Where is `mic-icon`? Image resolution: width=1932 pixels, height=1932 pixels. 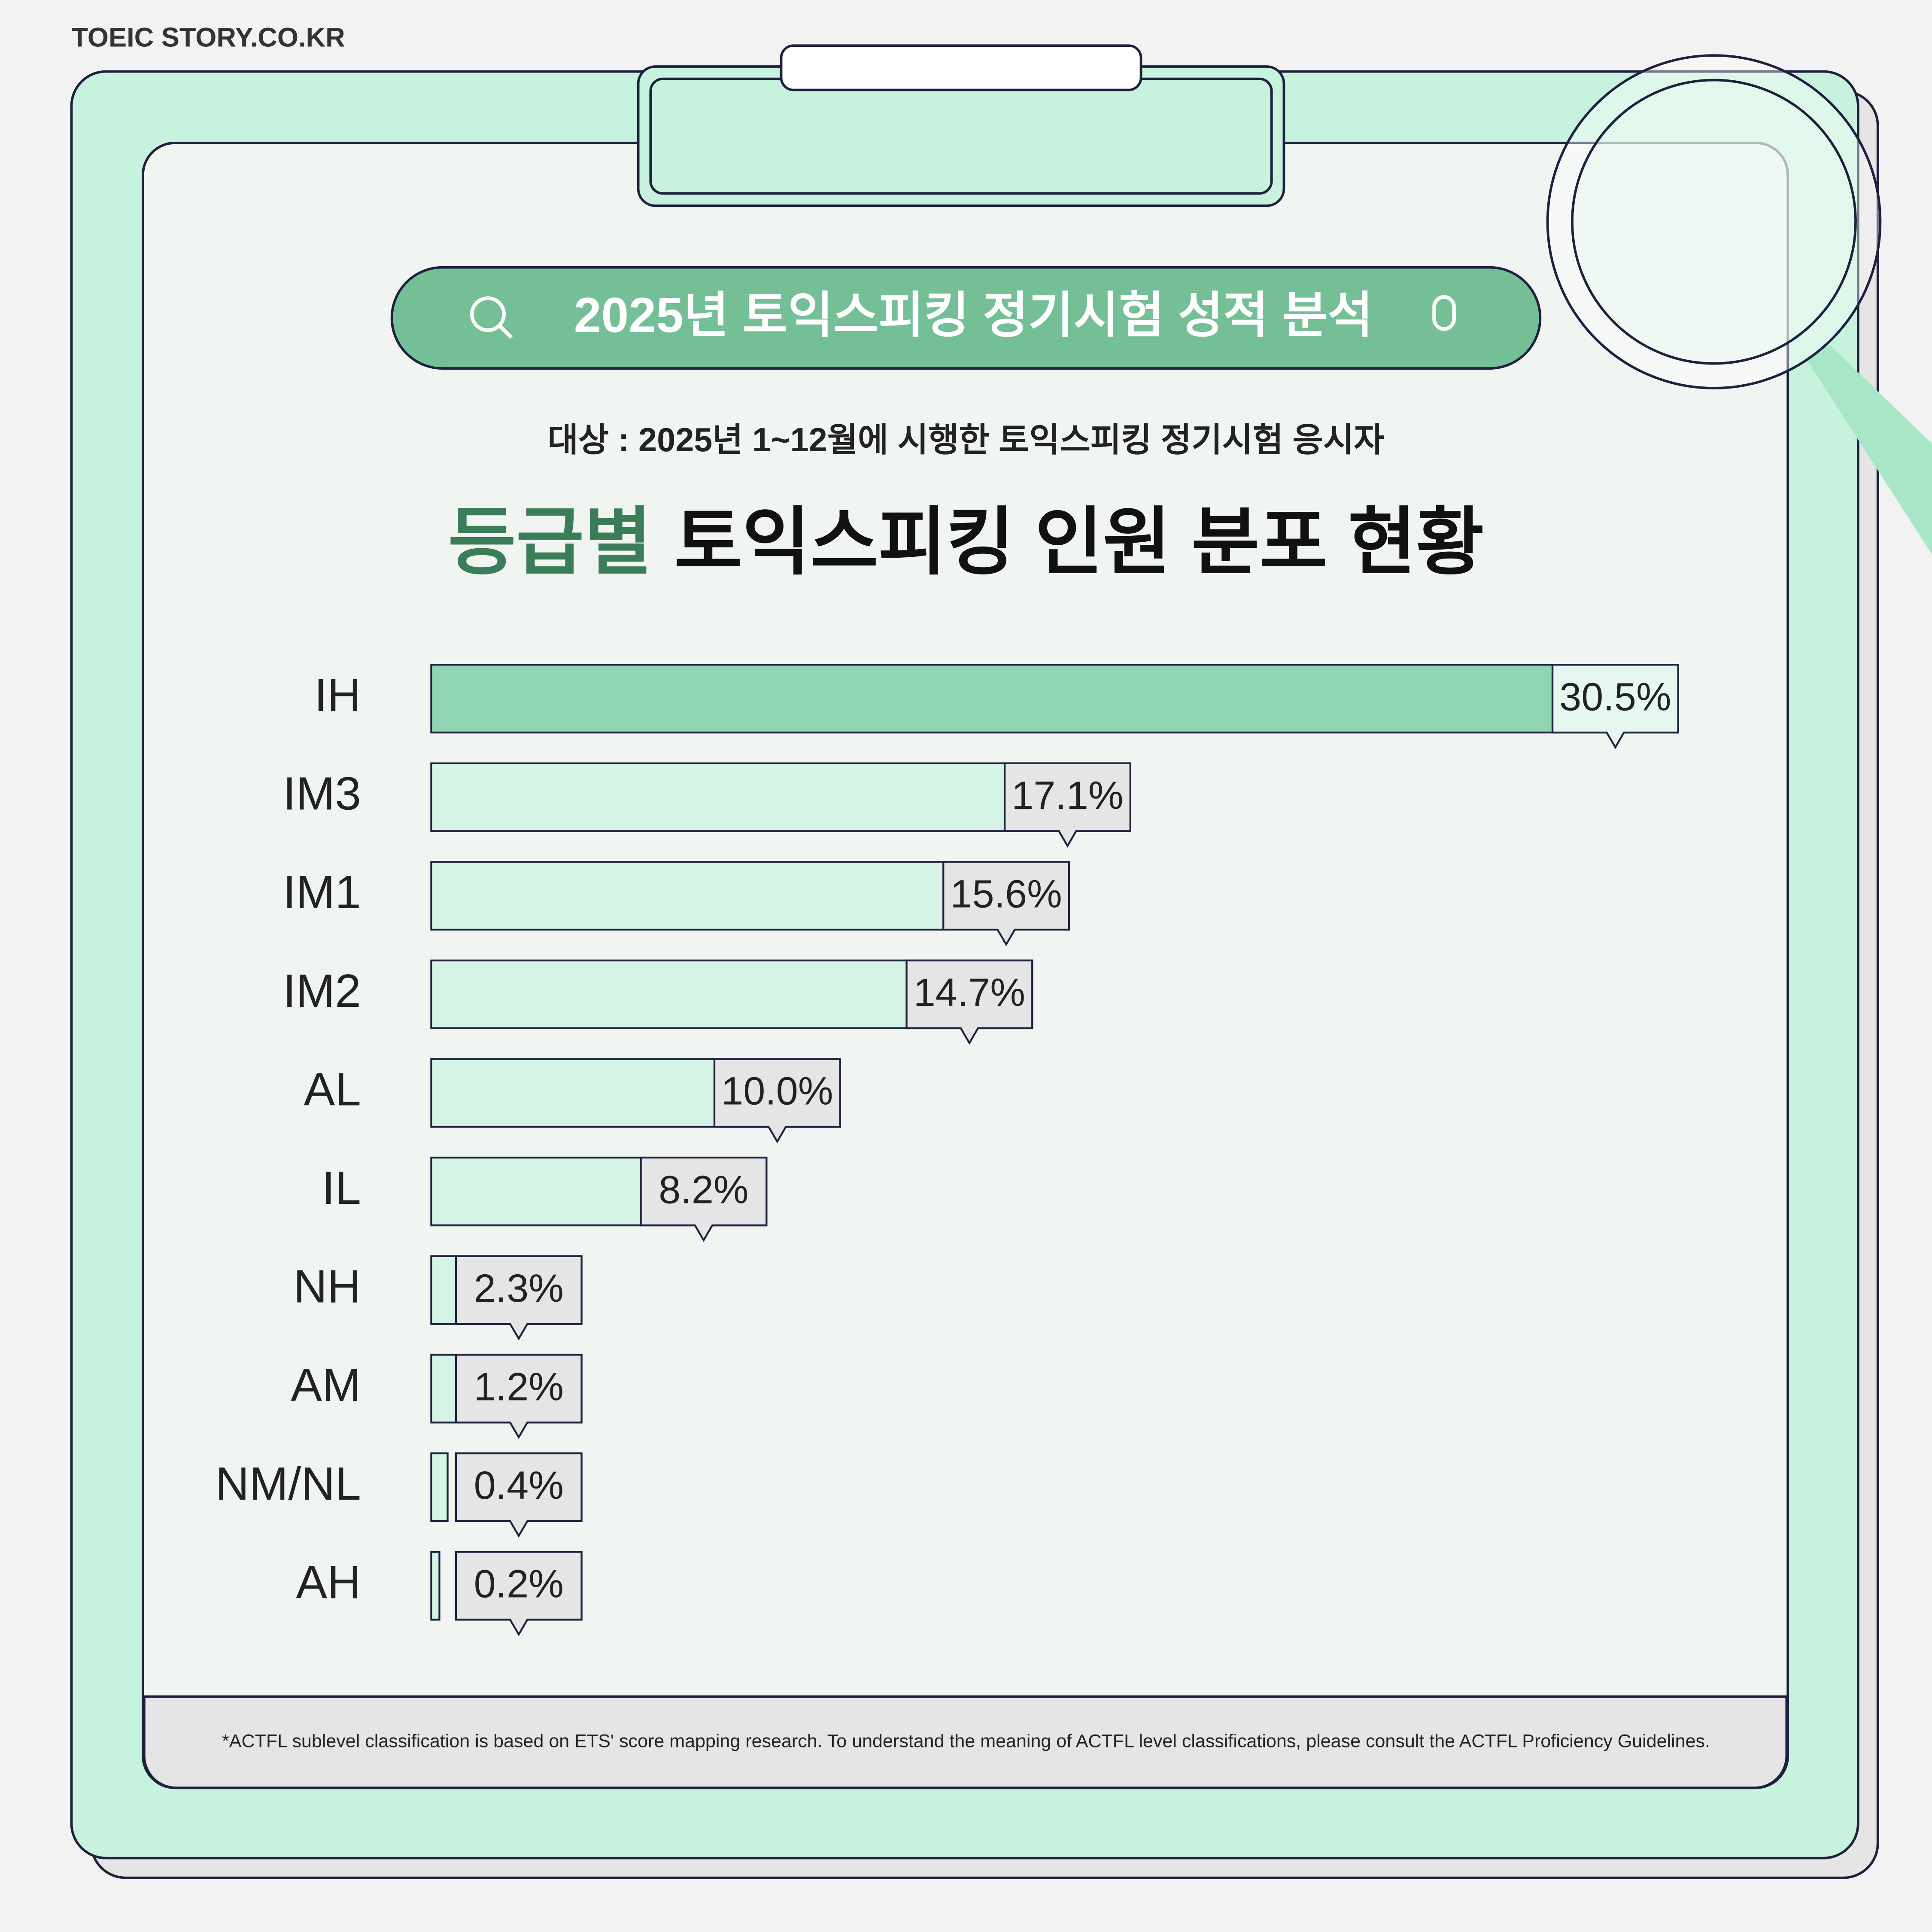 mic-icon is located at coordinates (1444, 313).